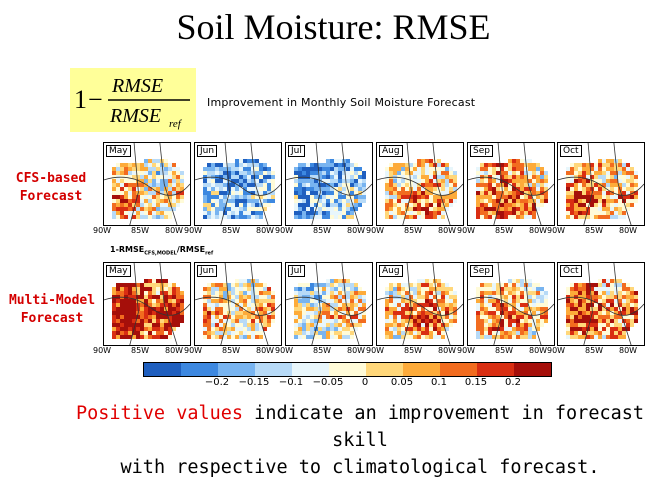  I want to click on colorbar-tick-label: −0.15, so click(254, 382).